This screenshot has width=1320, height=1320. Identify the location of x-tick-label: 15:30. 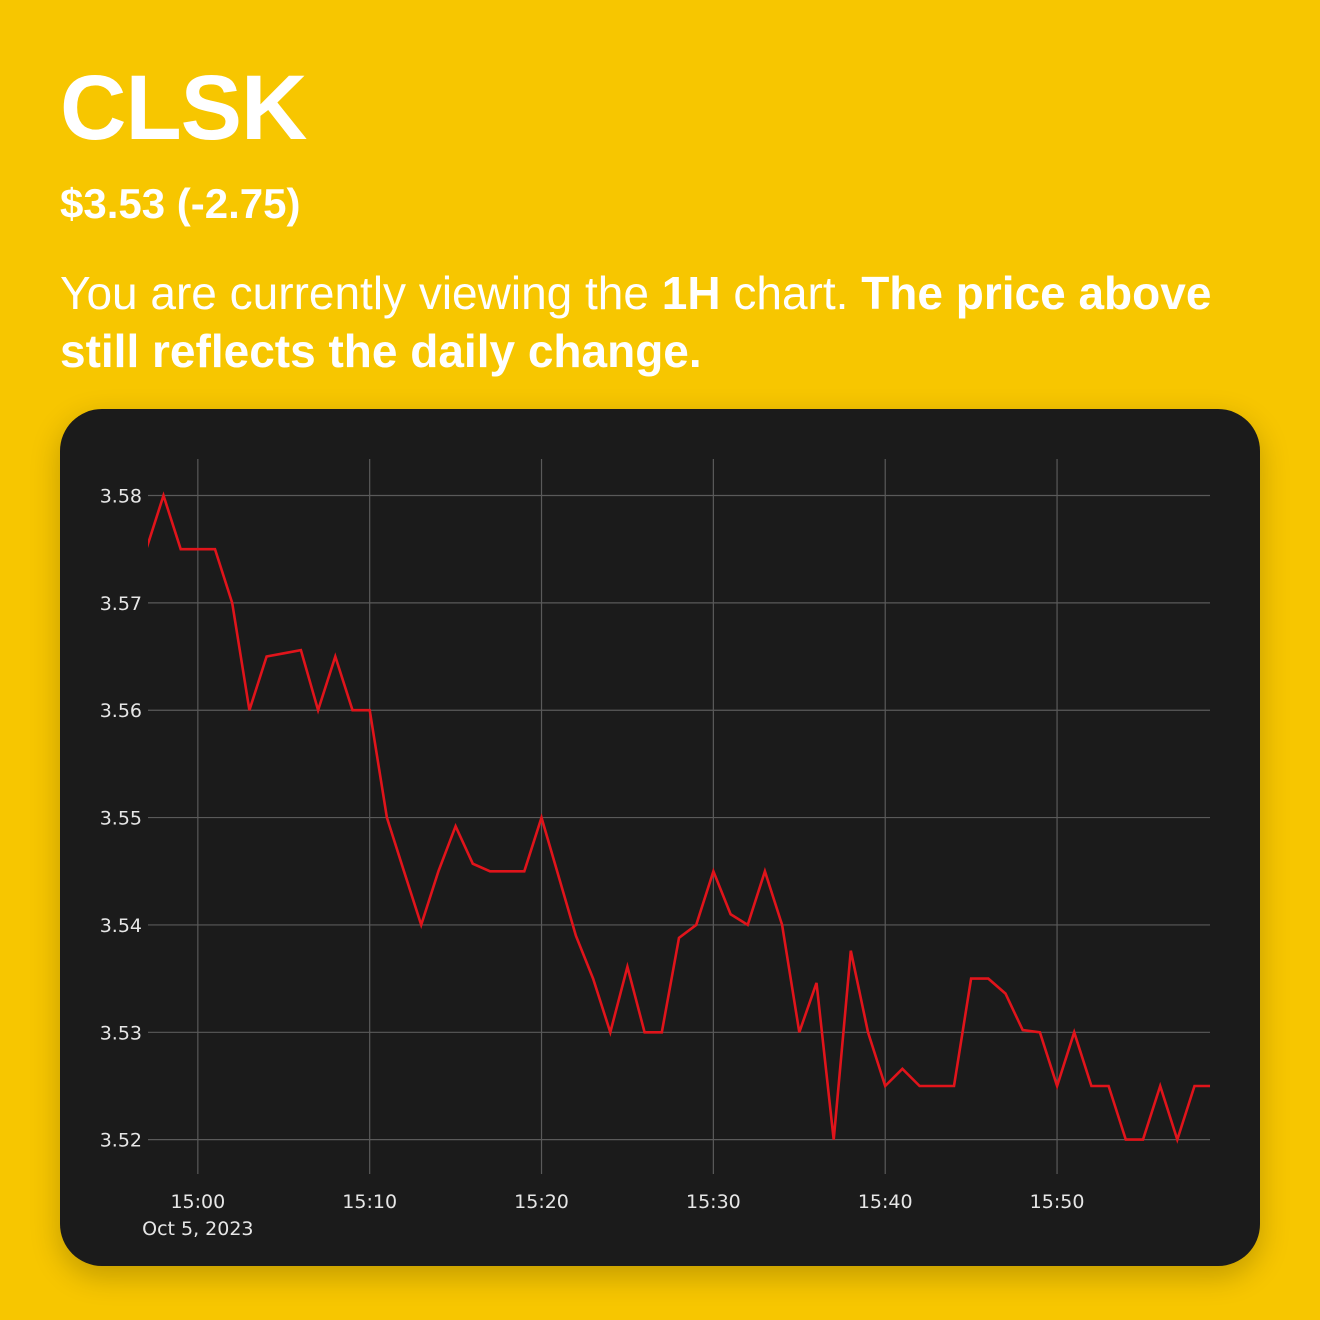
(713, 1202).